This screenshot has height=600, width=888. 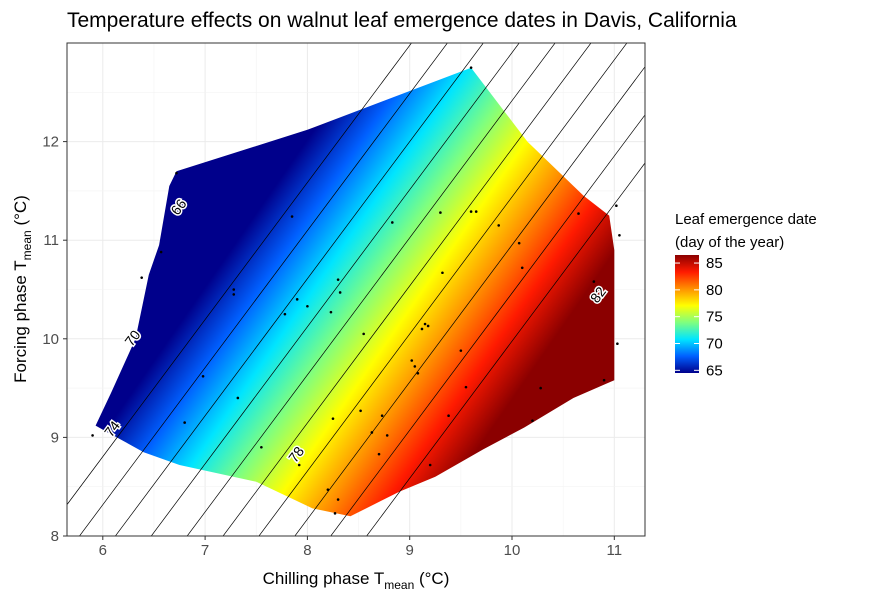 I want to click on x-axis-ticks: 6 7 8 9 10 11, so click(x=360, y=547).